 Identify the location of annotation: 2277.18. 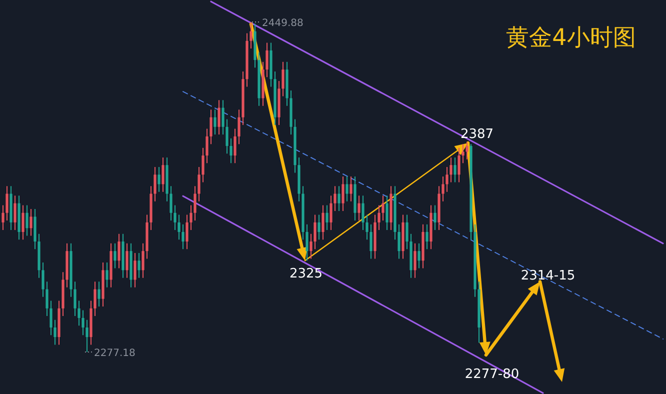
(115, 353).